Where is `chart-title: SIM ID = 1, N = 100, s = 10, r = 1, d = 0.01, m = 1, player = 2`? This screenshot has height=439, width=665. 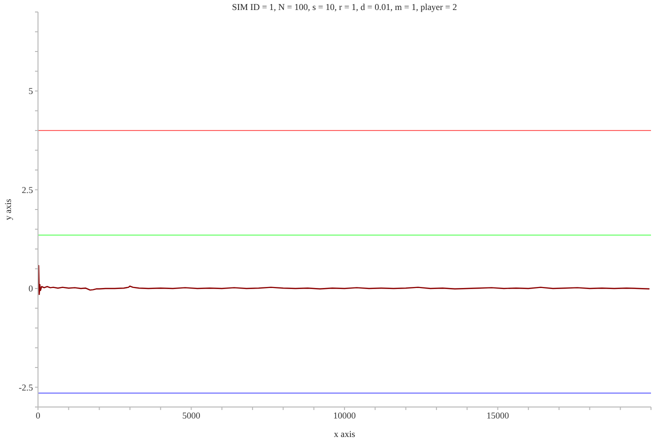 chart-title: SIM ID = 1, N = 100, s = 10, r = 1, d = 0.01, m = 1, player = 2 is located at coordinates (344, 7).